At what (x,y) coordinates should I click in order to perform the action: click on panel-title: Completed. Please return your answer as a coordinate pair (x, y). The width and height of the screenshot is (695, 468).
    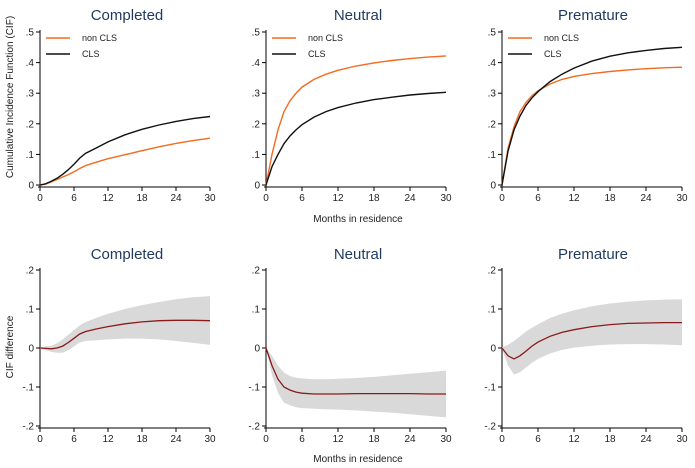
    Looking at the image, I should click on (127, 254).